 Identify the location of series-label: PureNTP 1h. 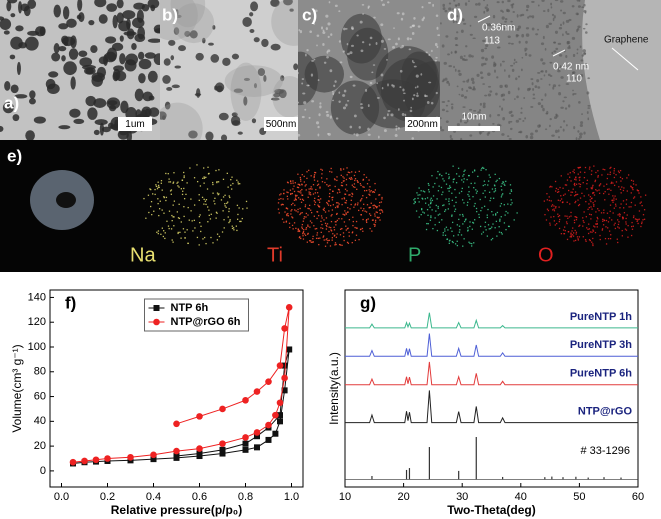
(601, 317).